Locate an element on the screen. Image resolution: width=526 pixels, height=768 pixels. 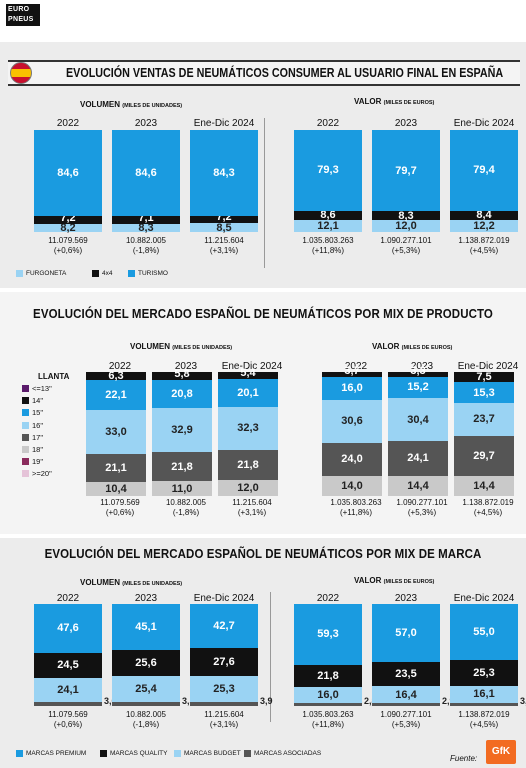
data-label: 20,8 is located at coordinates (182, 393).